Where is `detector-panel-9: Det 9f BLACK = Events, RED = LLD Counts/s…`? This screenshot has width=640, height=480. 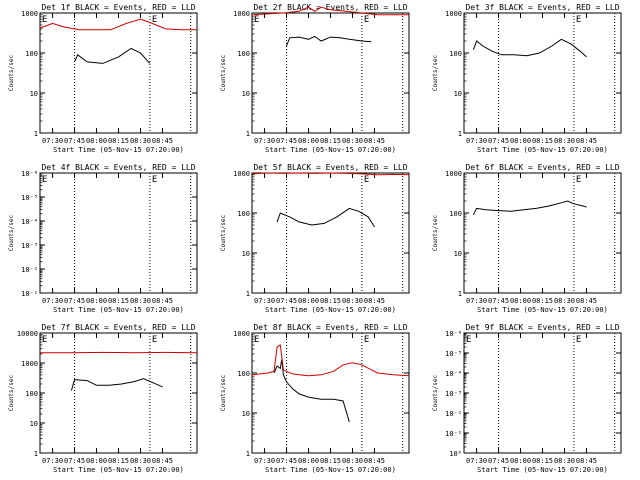
detector-panel-9: Det 9f BLACK = Events, RED = LLD Counts/s… is located at coordinates (527, 398).